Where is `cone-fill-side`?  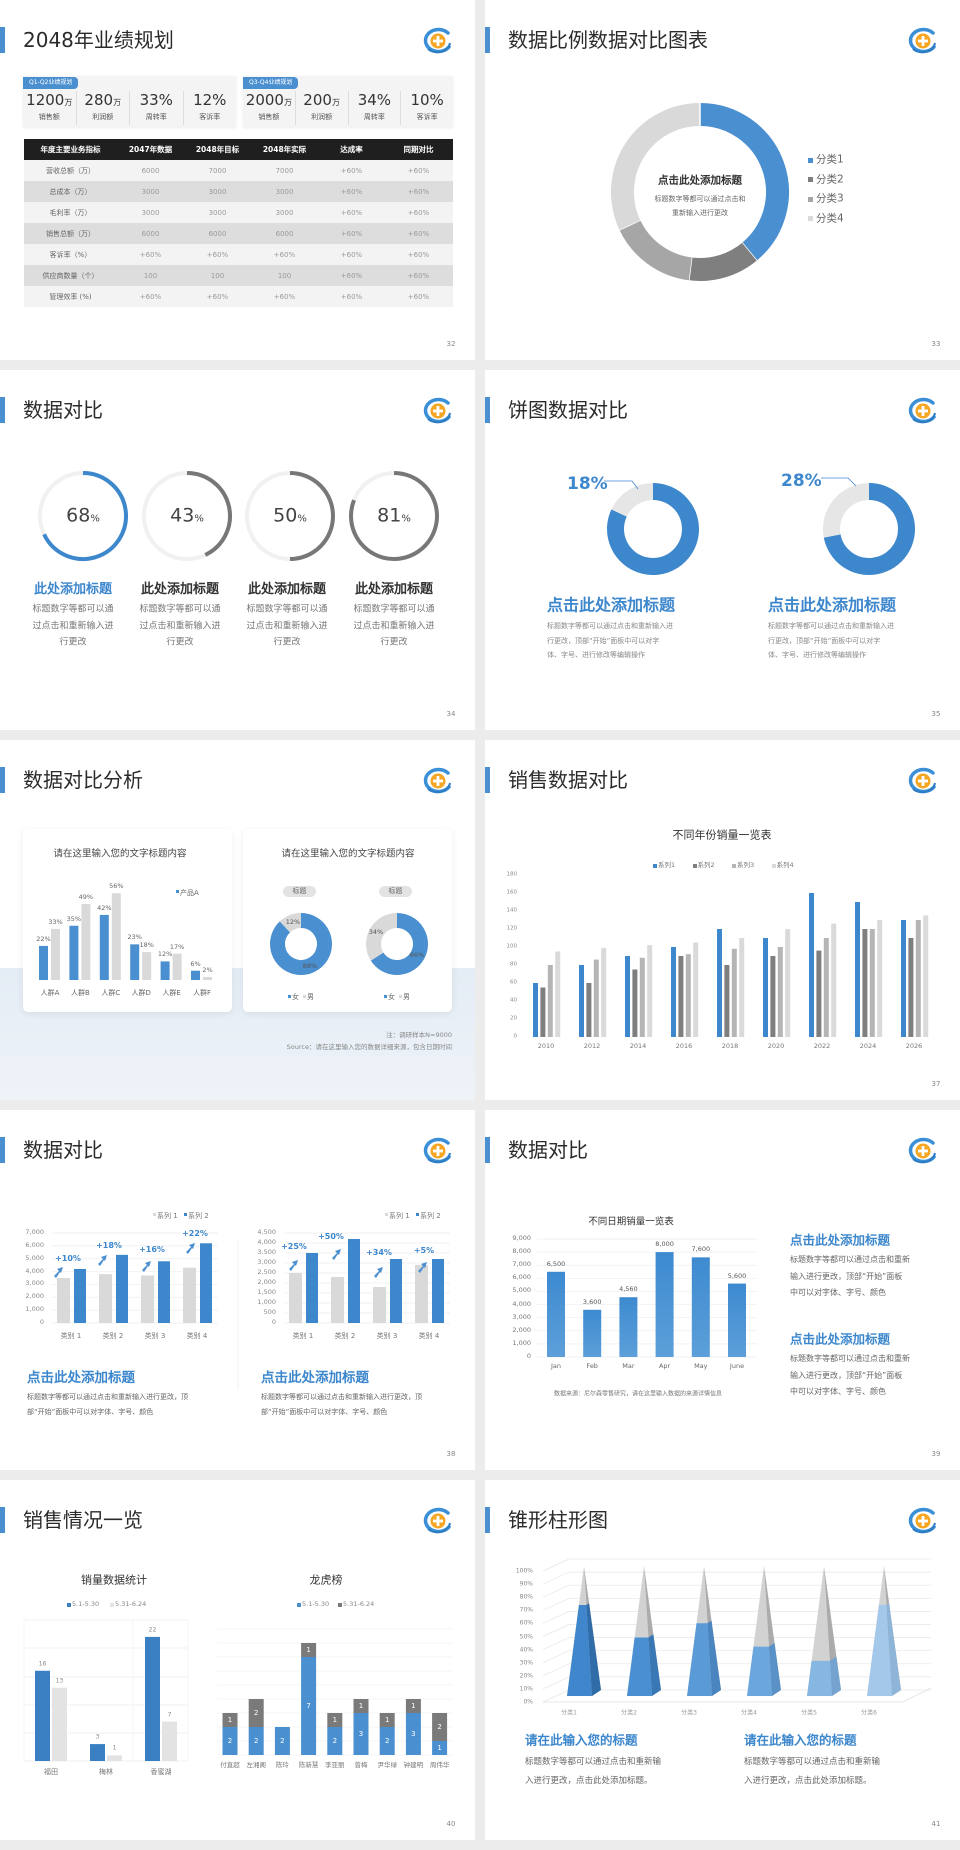 cone-fill-side is located at coordinates (774, 1669).